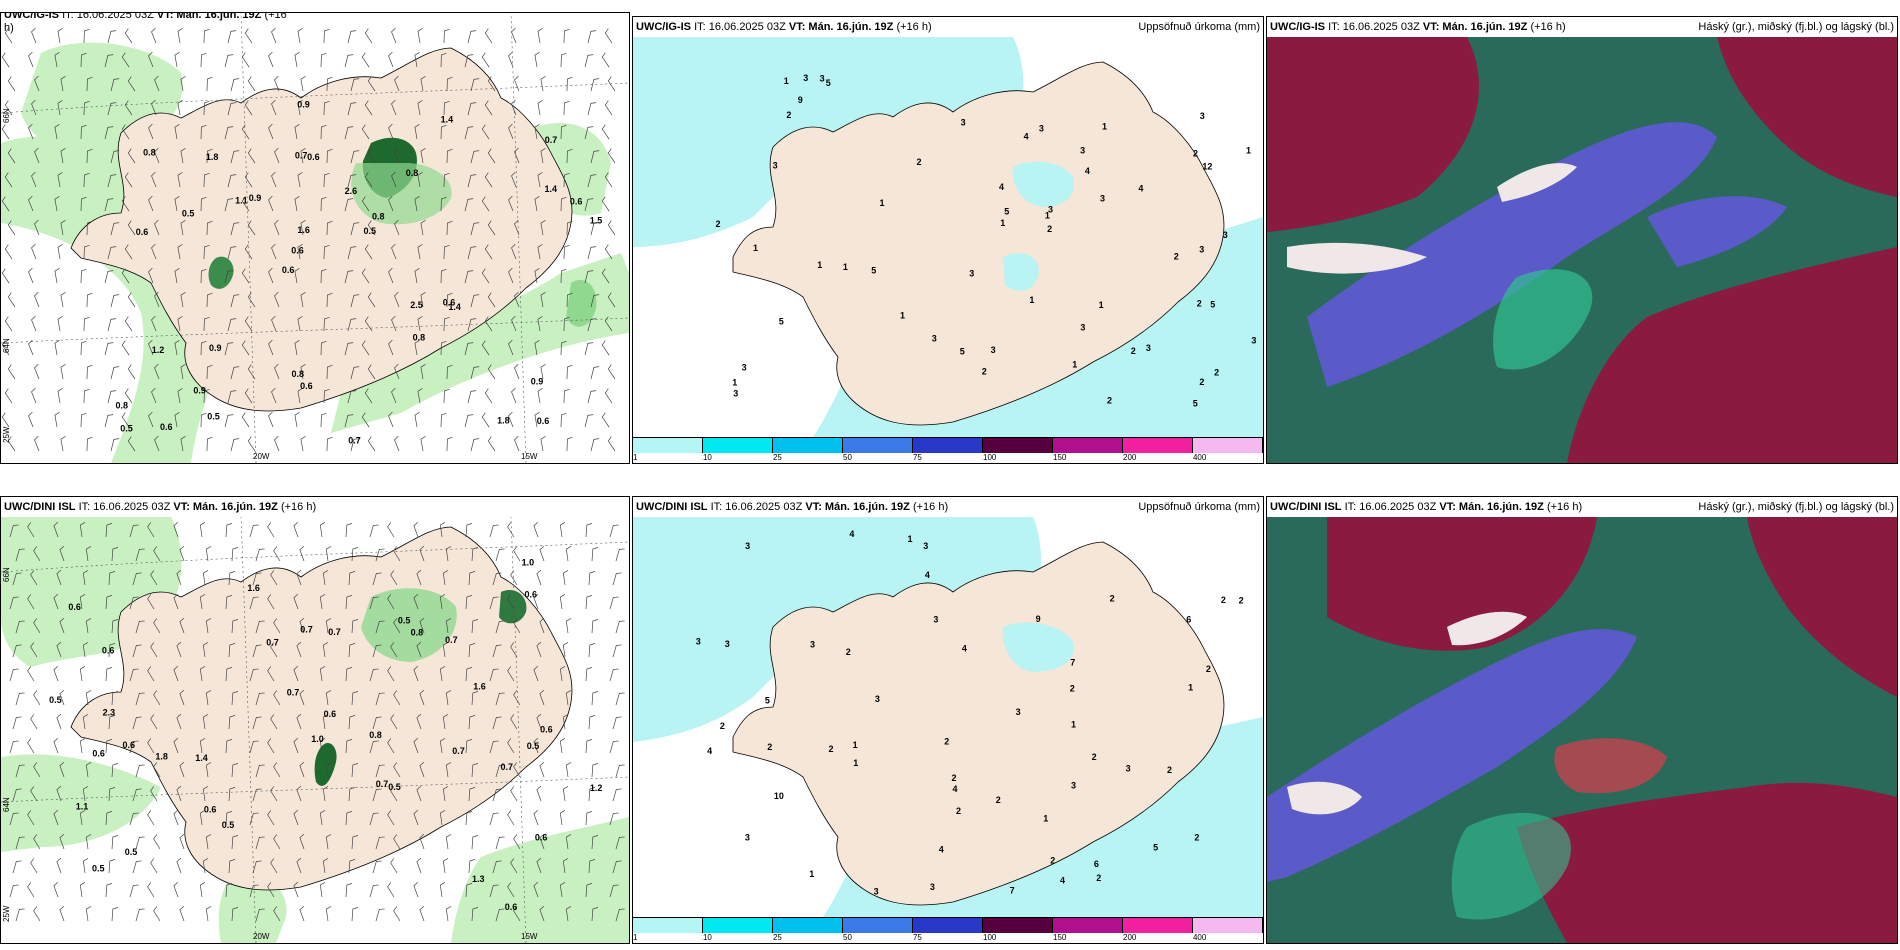 Image resolution: width=1900 pixels, height=950 pixels. Describe the element at coordinates (948, 458) in the screenshot. I see `colorbar-ticks: 1 10 25 50 75 100 150 200 400` at that location.